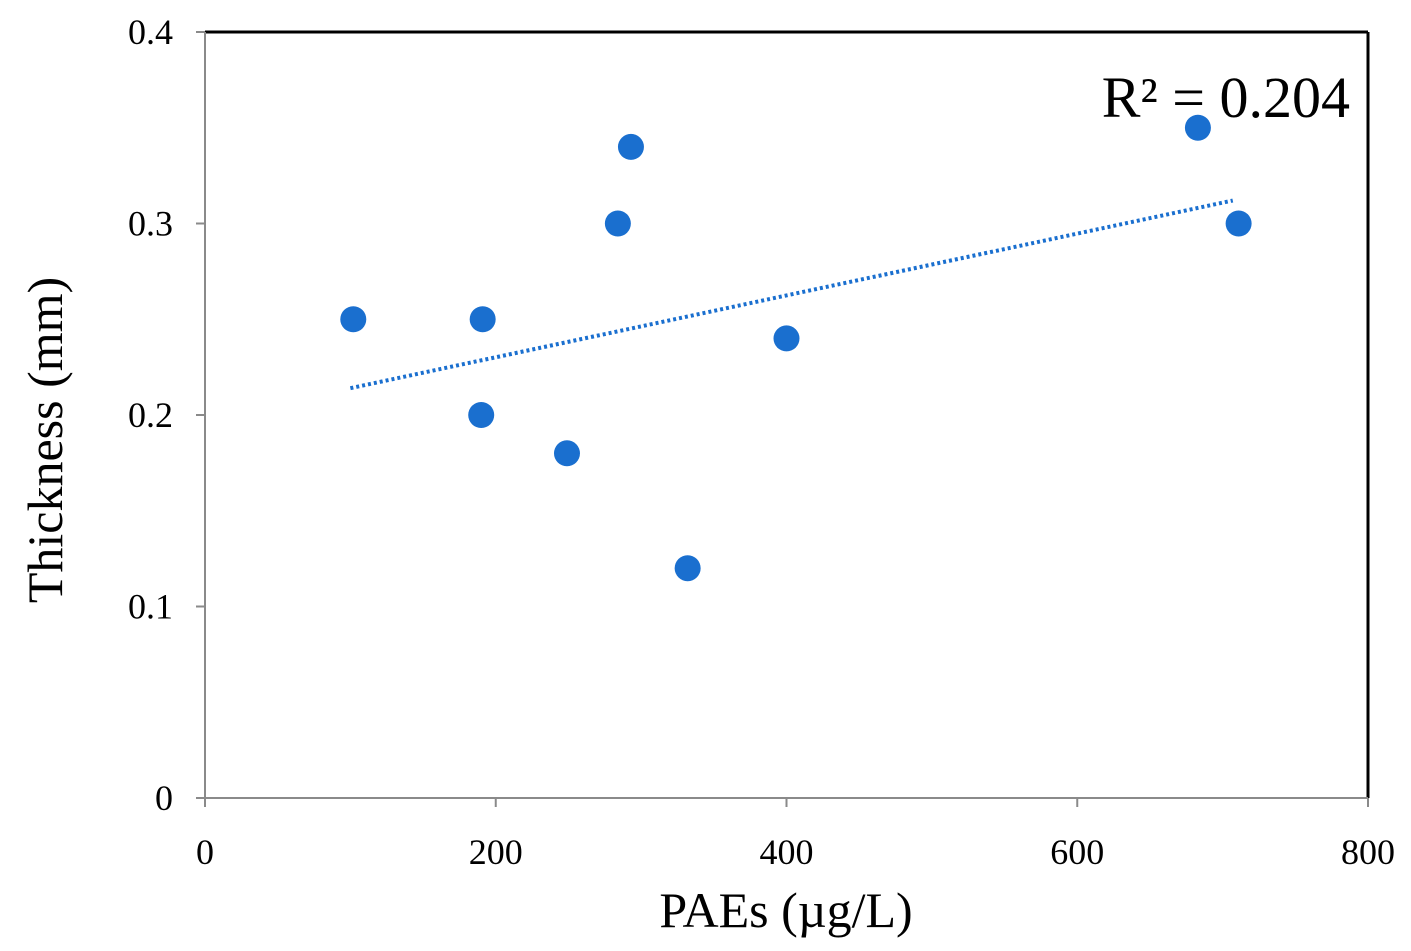  What do you see at coordinates (164, 798) in the screenshot?
I see `y-tick-label: 0` at bounding box center [164, 798].